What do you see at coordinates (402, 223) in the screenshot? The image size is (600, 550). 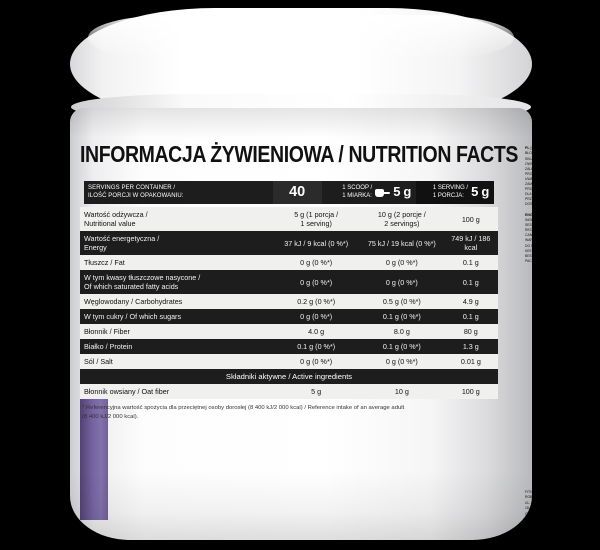 I see `column-header-serving2-line2: 2 servings)` at bounding box center [402, 223].